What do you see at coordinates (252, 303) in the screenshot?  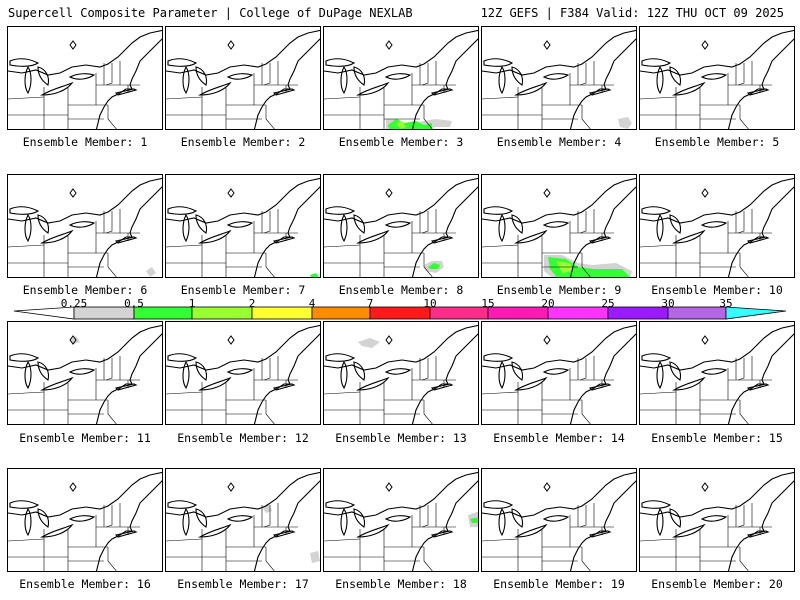 I see `colorbar-tick-label: 2` at bounding box center [252, 303].